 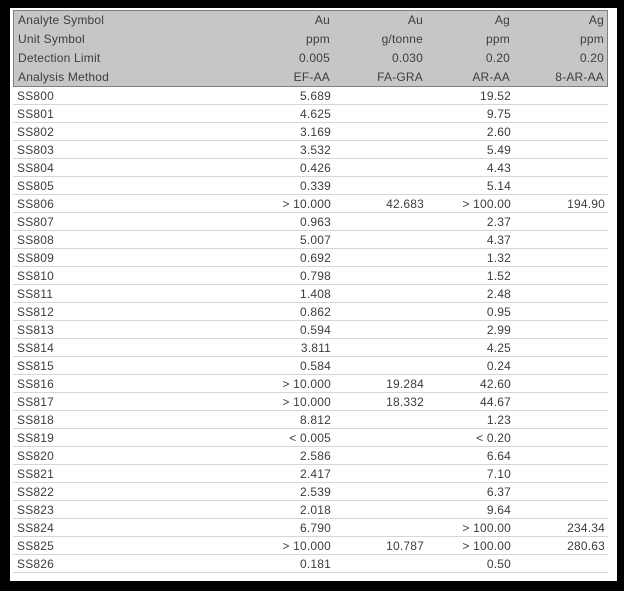 What do you see at coordinates (315, 329) in the screenshot?
I see `value-au-ppm: 0.594` at bounding box center [315, 329].